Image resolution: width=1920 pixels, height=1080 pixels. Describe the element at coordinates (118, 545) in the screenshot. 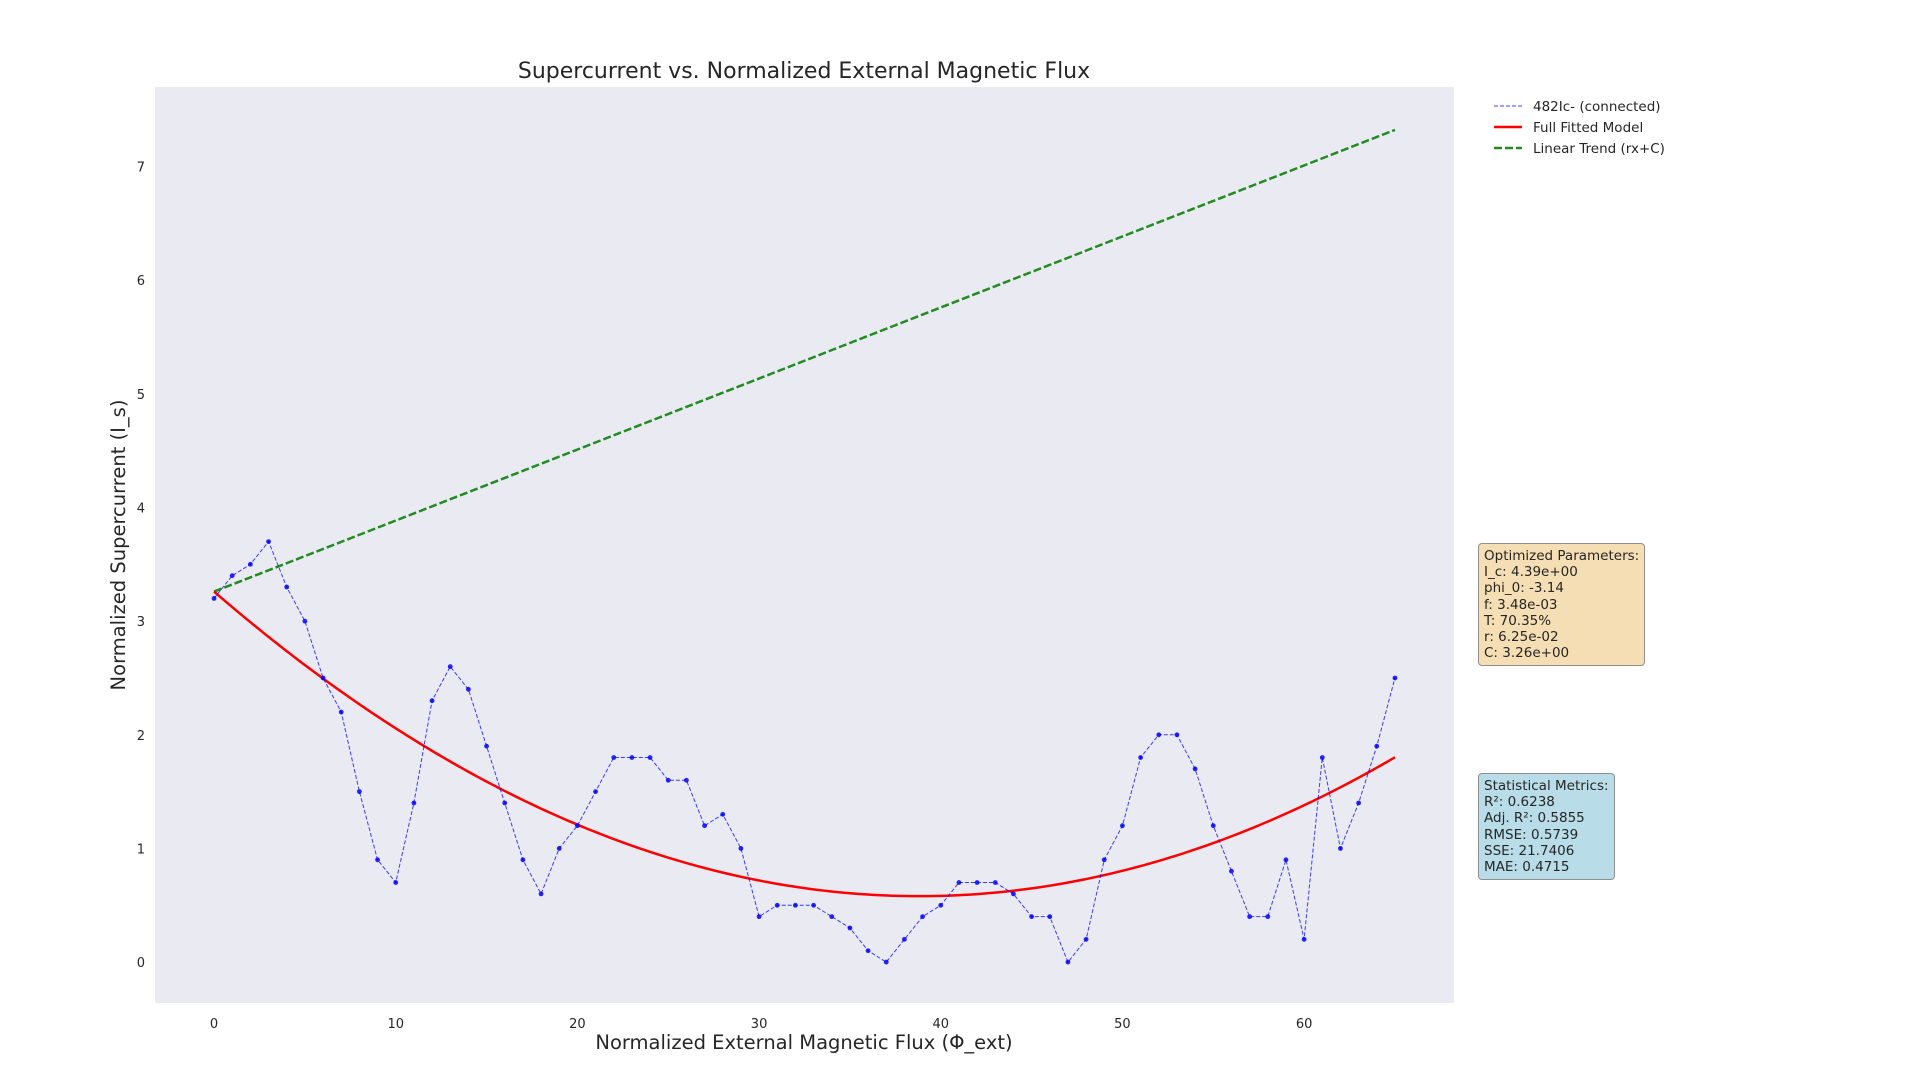

I see `y-axis-title: Normalized Supercurrent (I_s)` at that location.